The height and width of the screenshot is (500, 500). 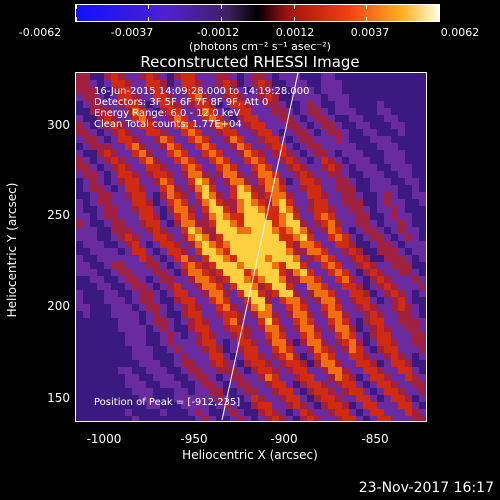 I want to click on x-axis-label: Heliocentric X (arcsec), so click(x=250, y=455).